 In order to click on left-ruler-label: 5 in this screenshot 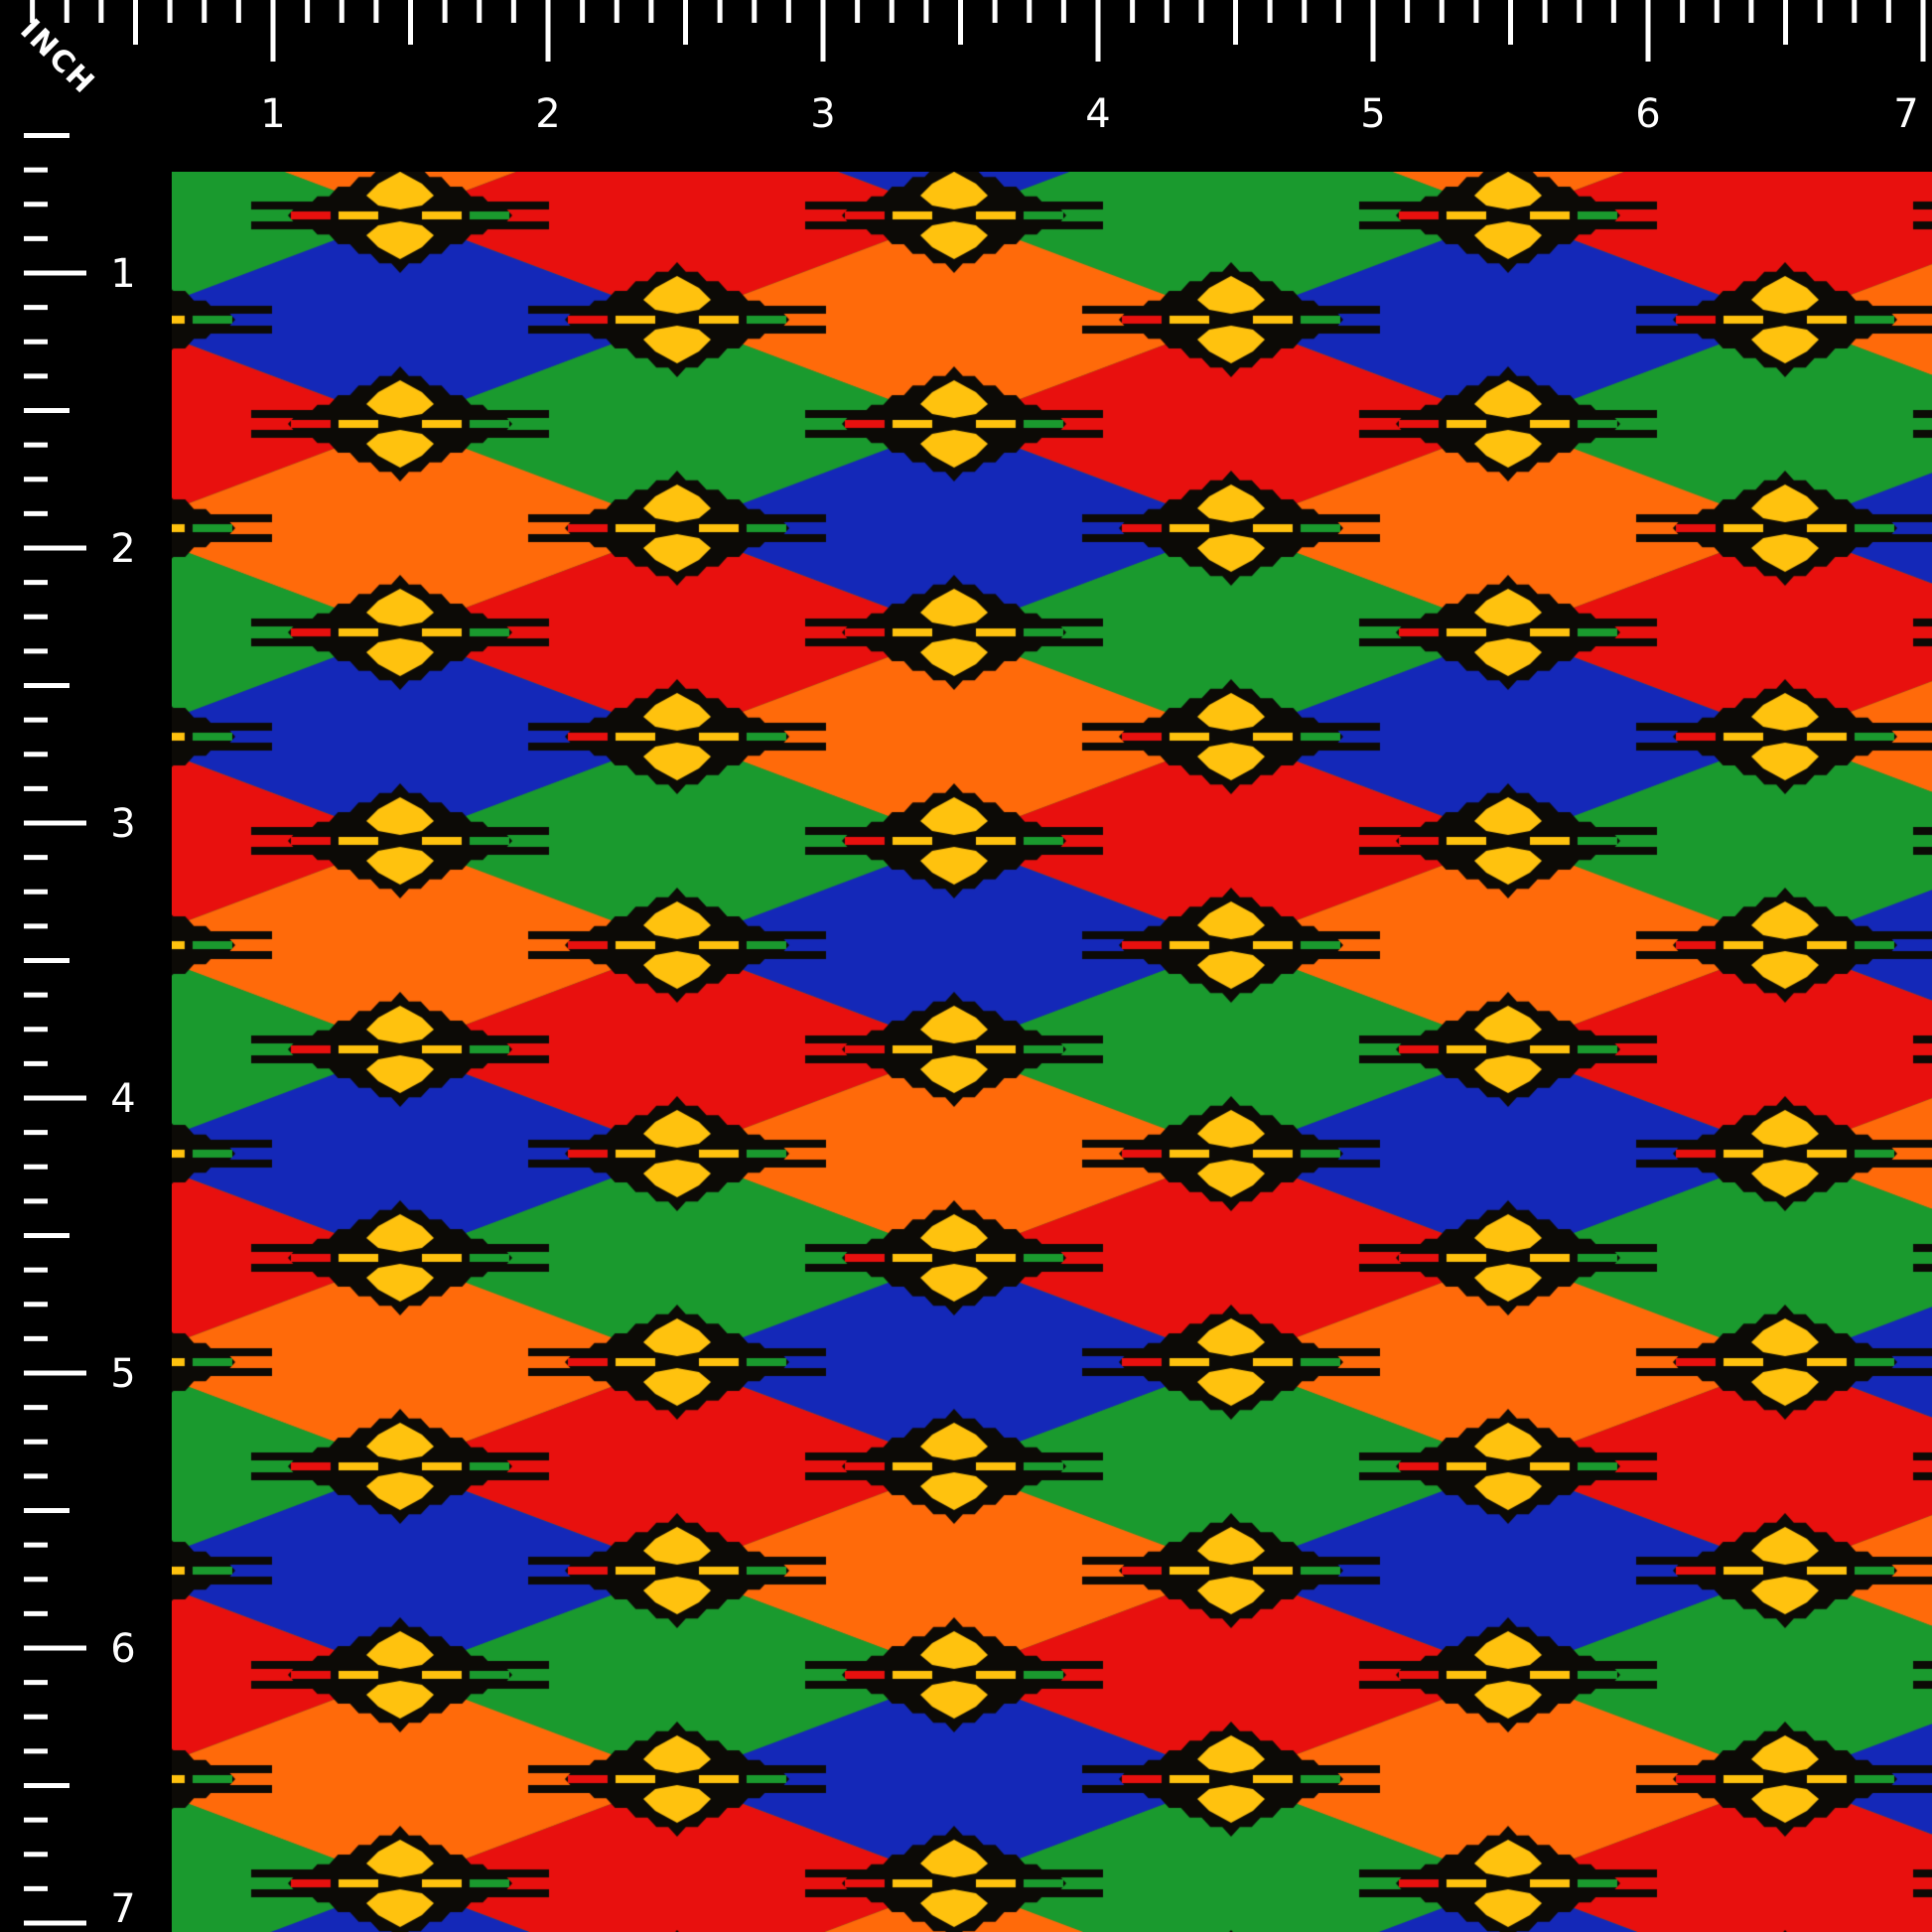, I will do `click(123, 1374)`.